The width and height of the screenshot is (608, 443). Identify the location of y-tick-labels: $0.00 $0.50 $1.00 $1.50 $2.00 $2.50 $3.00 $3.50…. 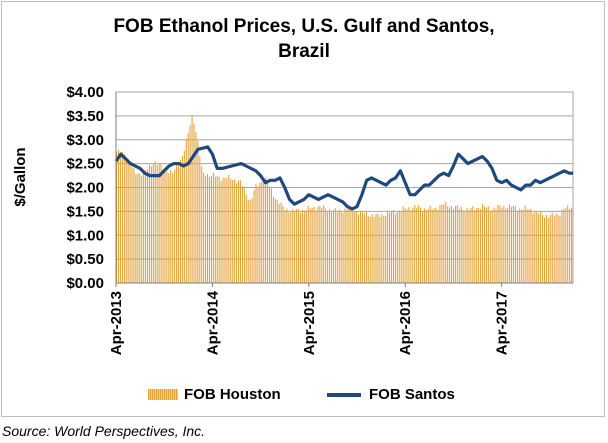
(85, 188).